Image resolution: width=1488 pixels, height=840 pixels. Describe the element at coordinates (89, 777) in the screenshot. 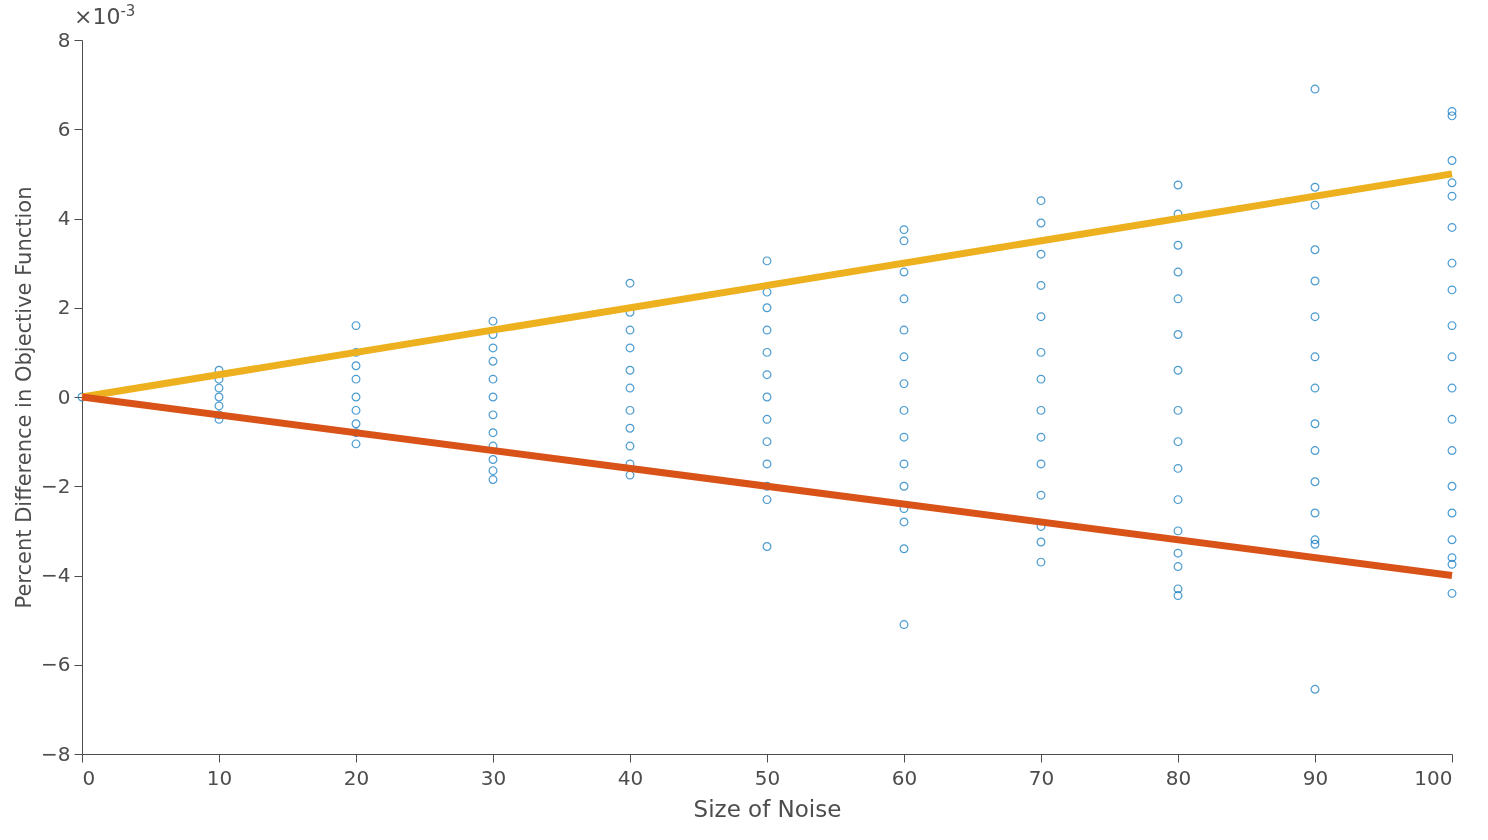

I see `x-tick-label: 0` at that location.